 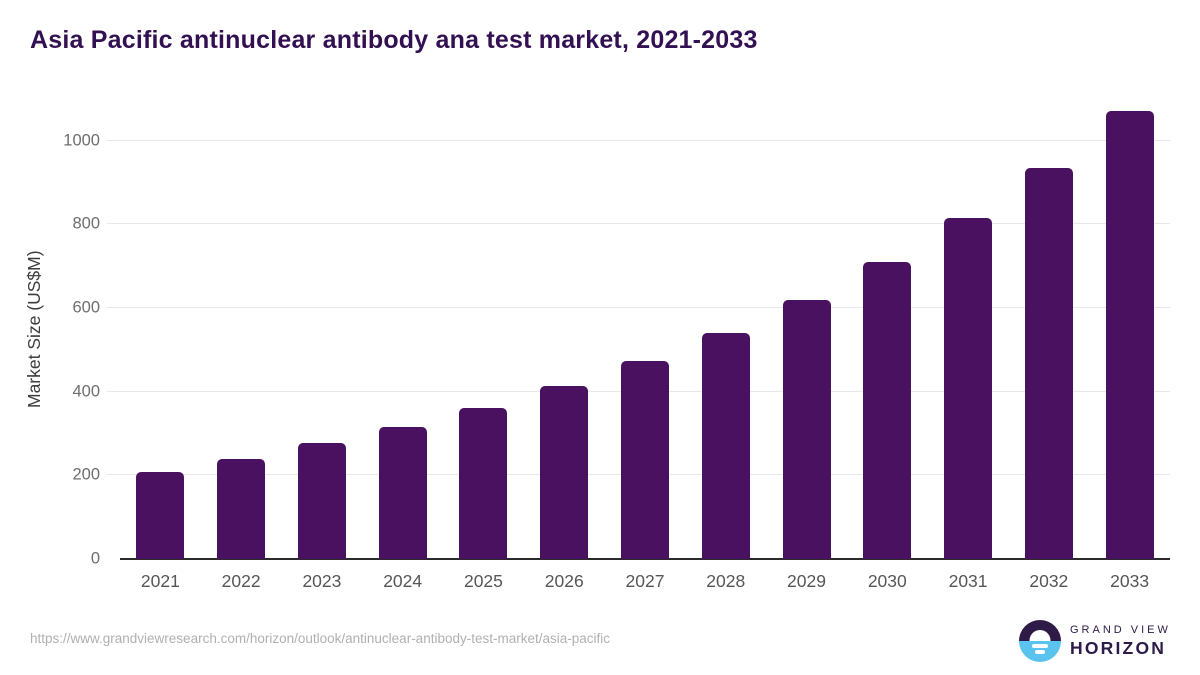 What do you see at coordinates (95, 558) in the screenshot?
I see `y-tick-label: 0` at bounding box center [95, 558].